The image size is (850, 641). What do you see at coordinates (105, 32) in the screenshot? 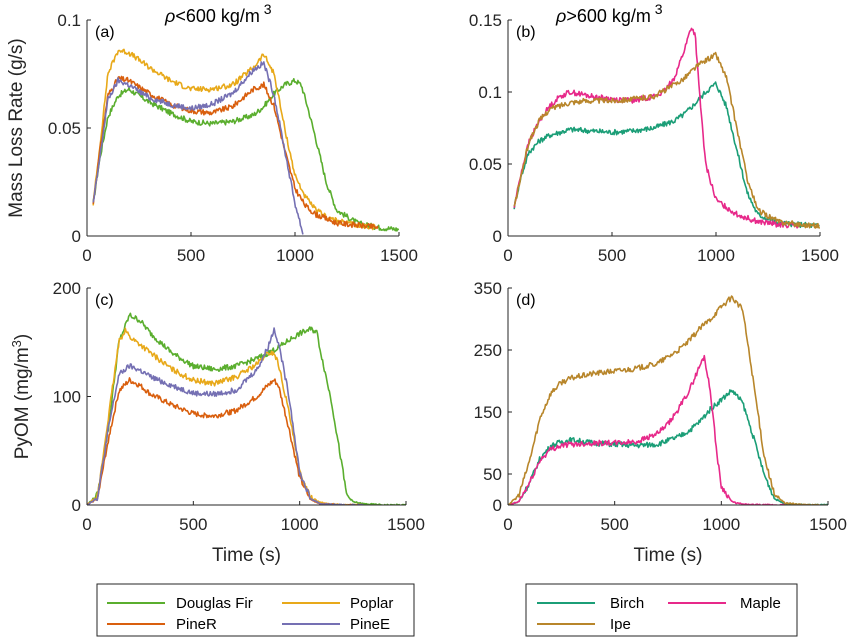
I see `panel-label: (a)` at bounding box center [105, 32].